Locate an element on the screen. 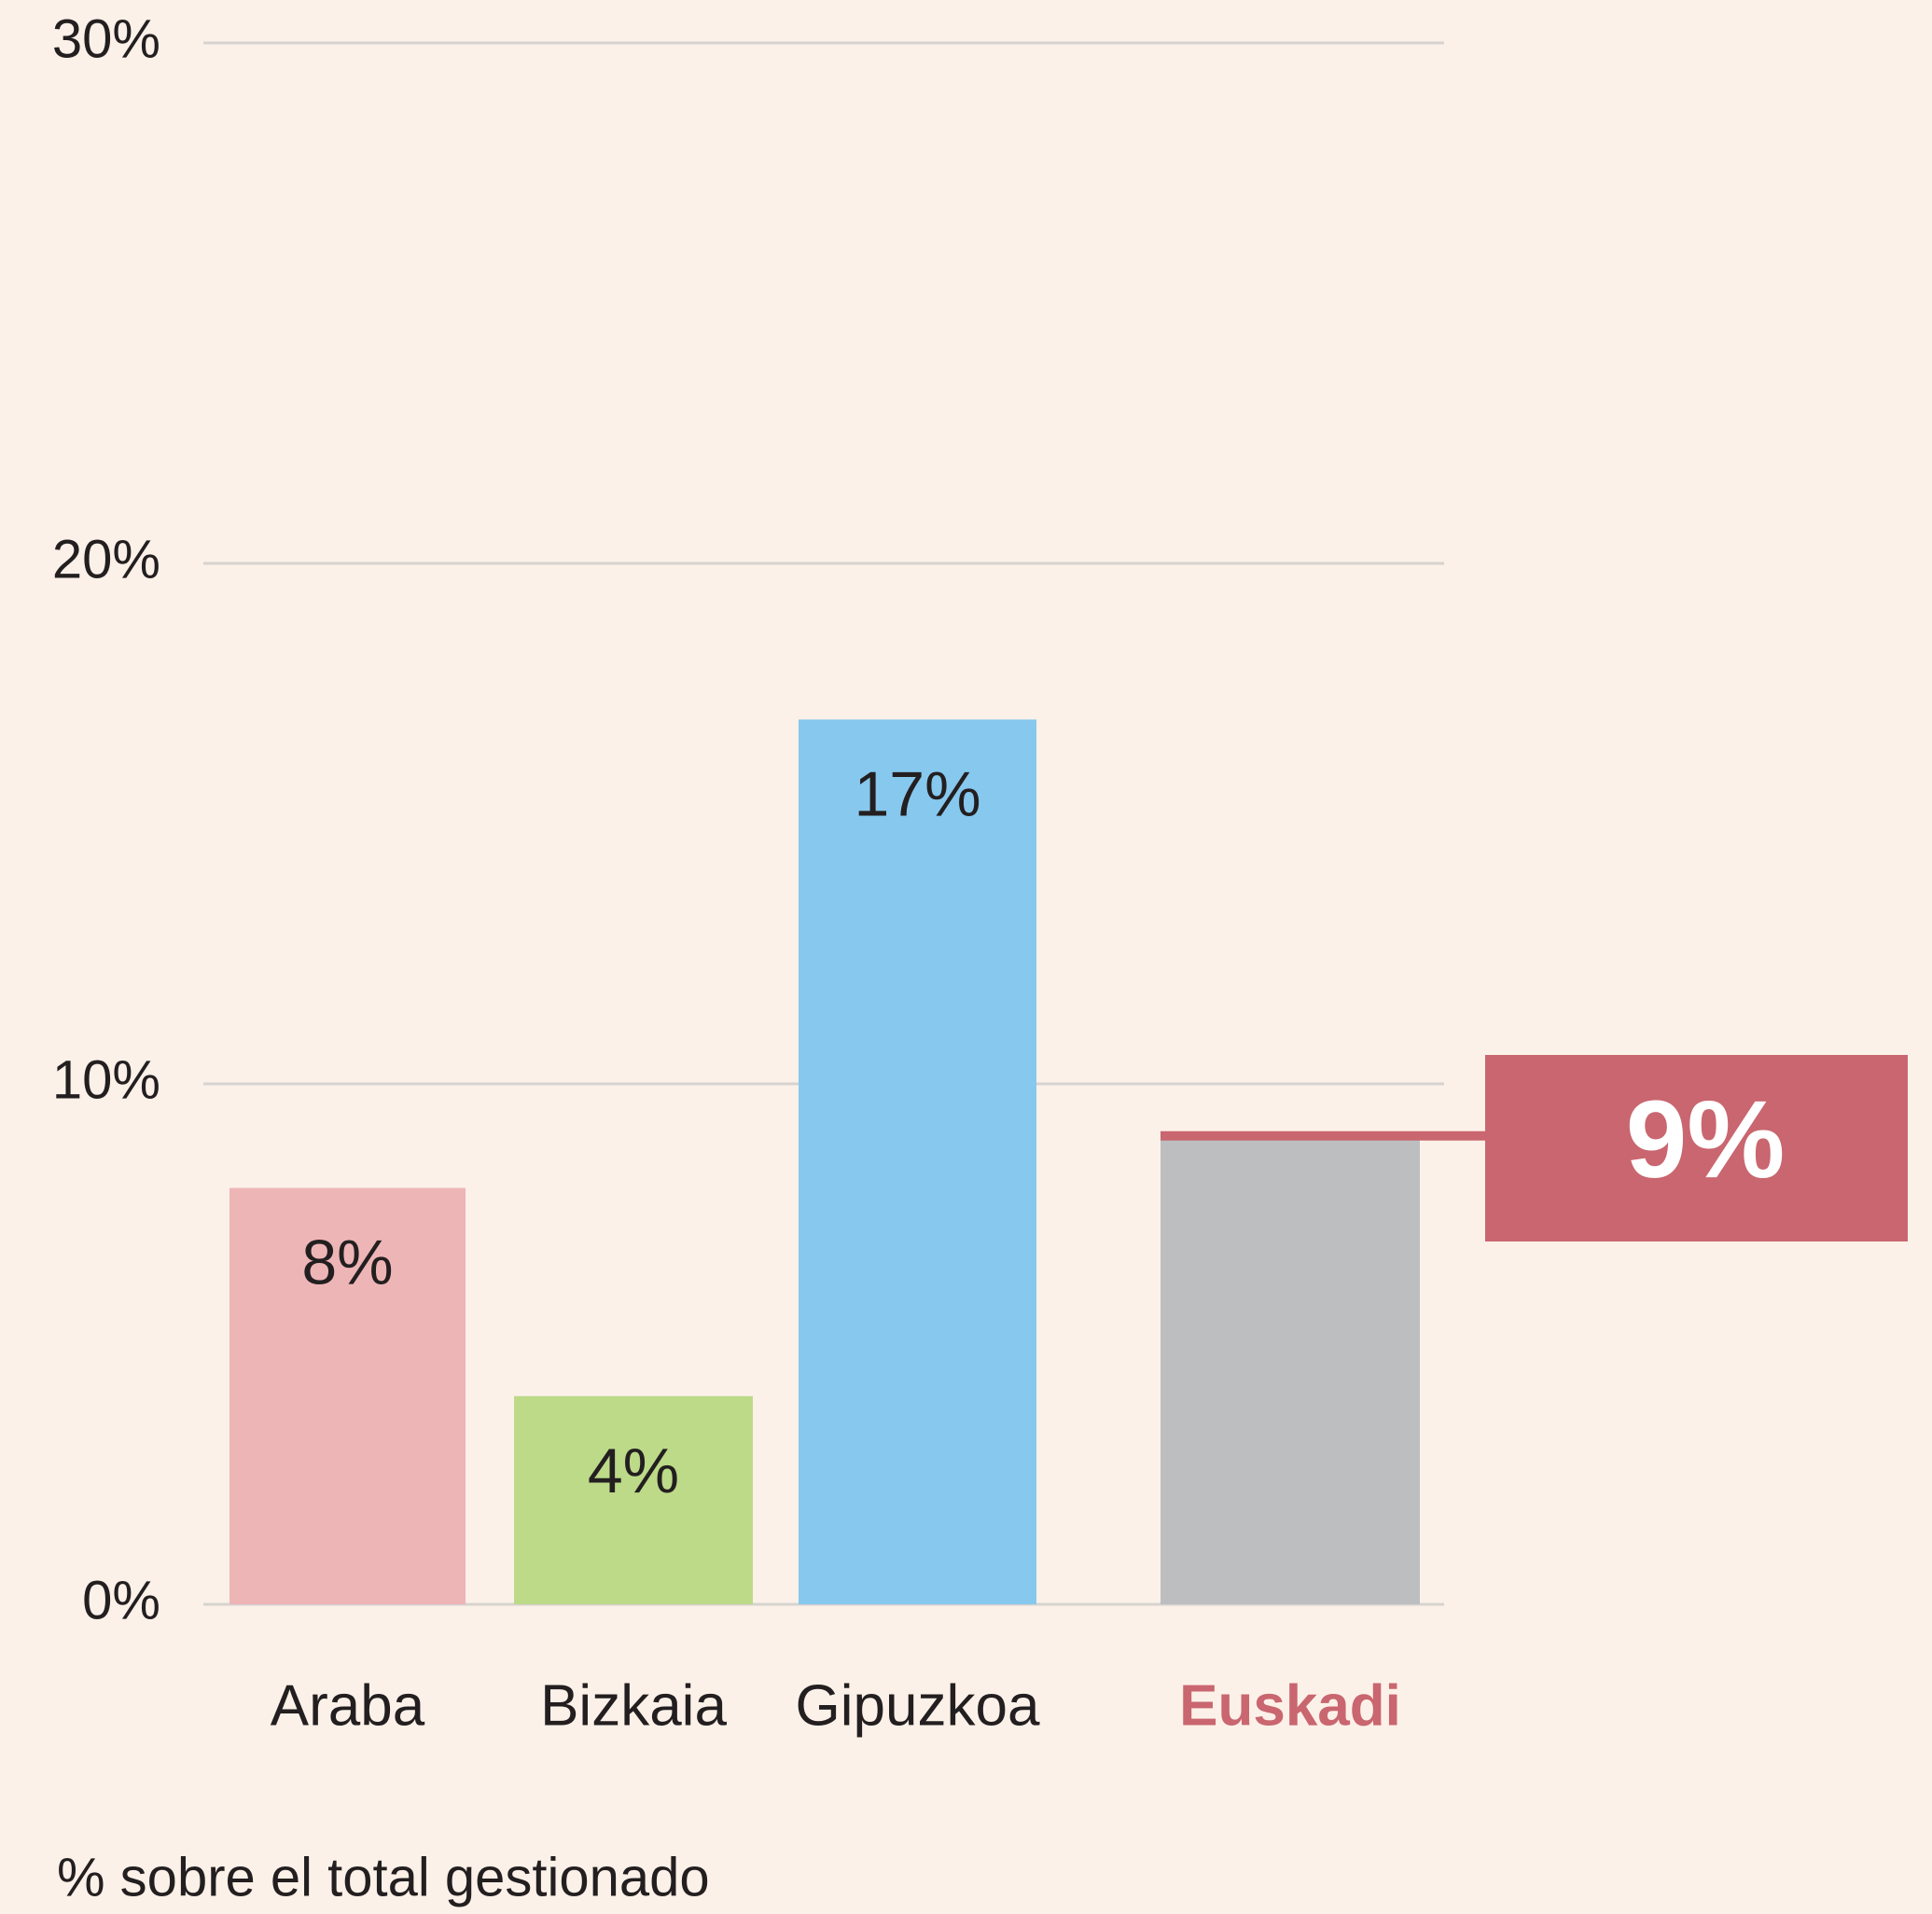 This screenshot has width=1932, height=1914. footnote: % sobre el total gestionado is located at coordinates (384, 1877).